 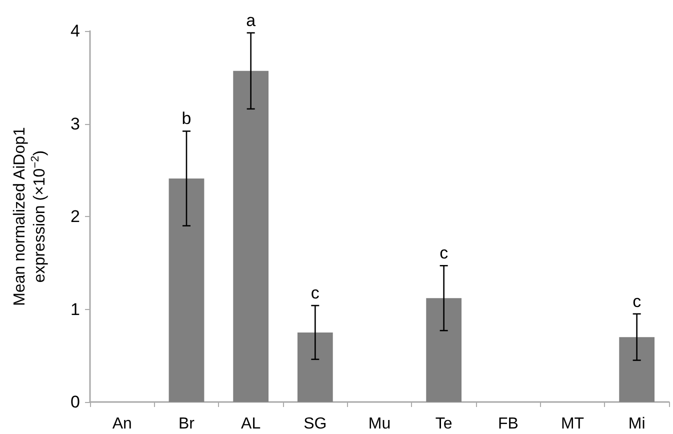 What do you see at coordinates (75, 402) in the screenshot?
I see `y-tick-label: 0` at bounding box center [75, 402].